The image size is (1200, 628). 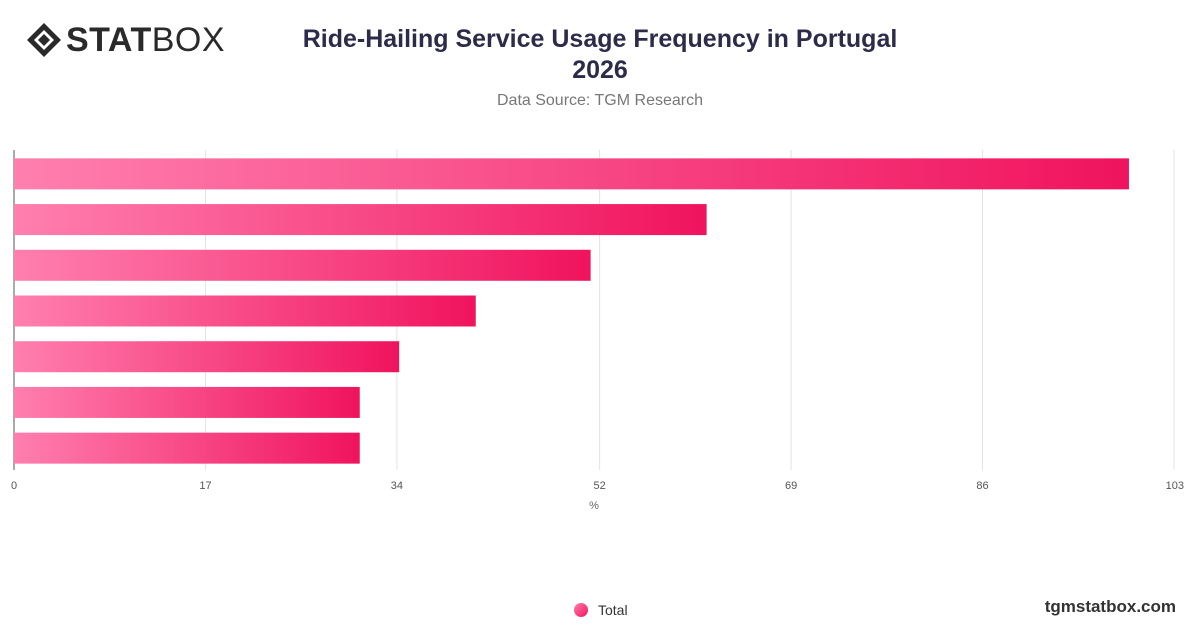 I want to click on x-axis-ticks: 0 17 34 52 69 86 103, so click(x=597, y=486).